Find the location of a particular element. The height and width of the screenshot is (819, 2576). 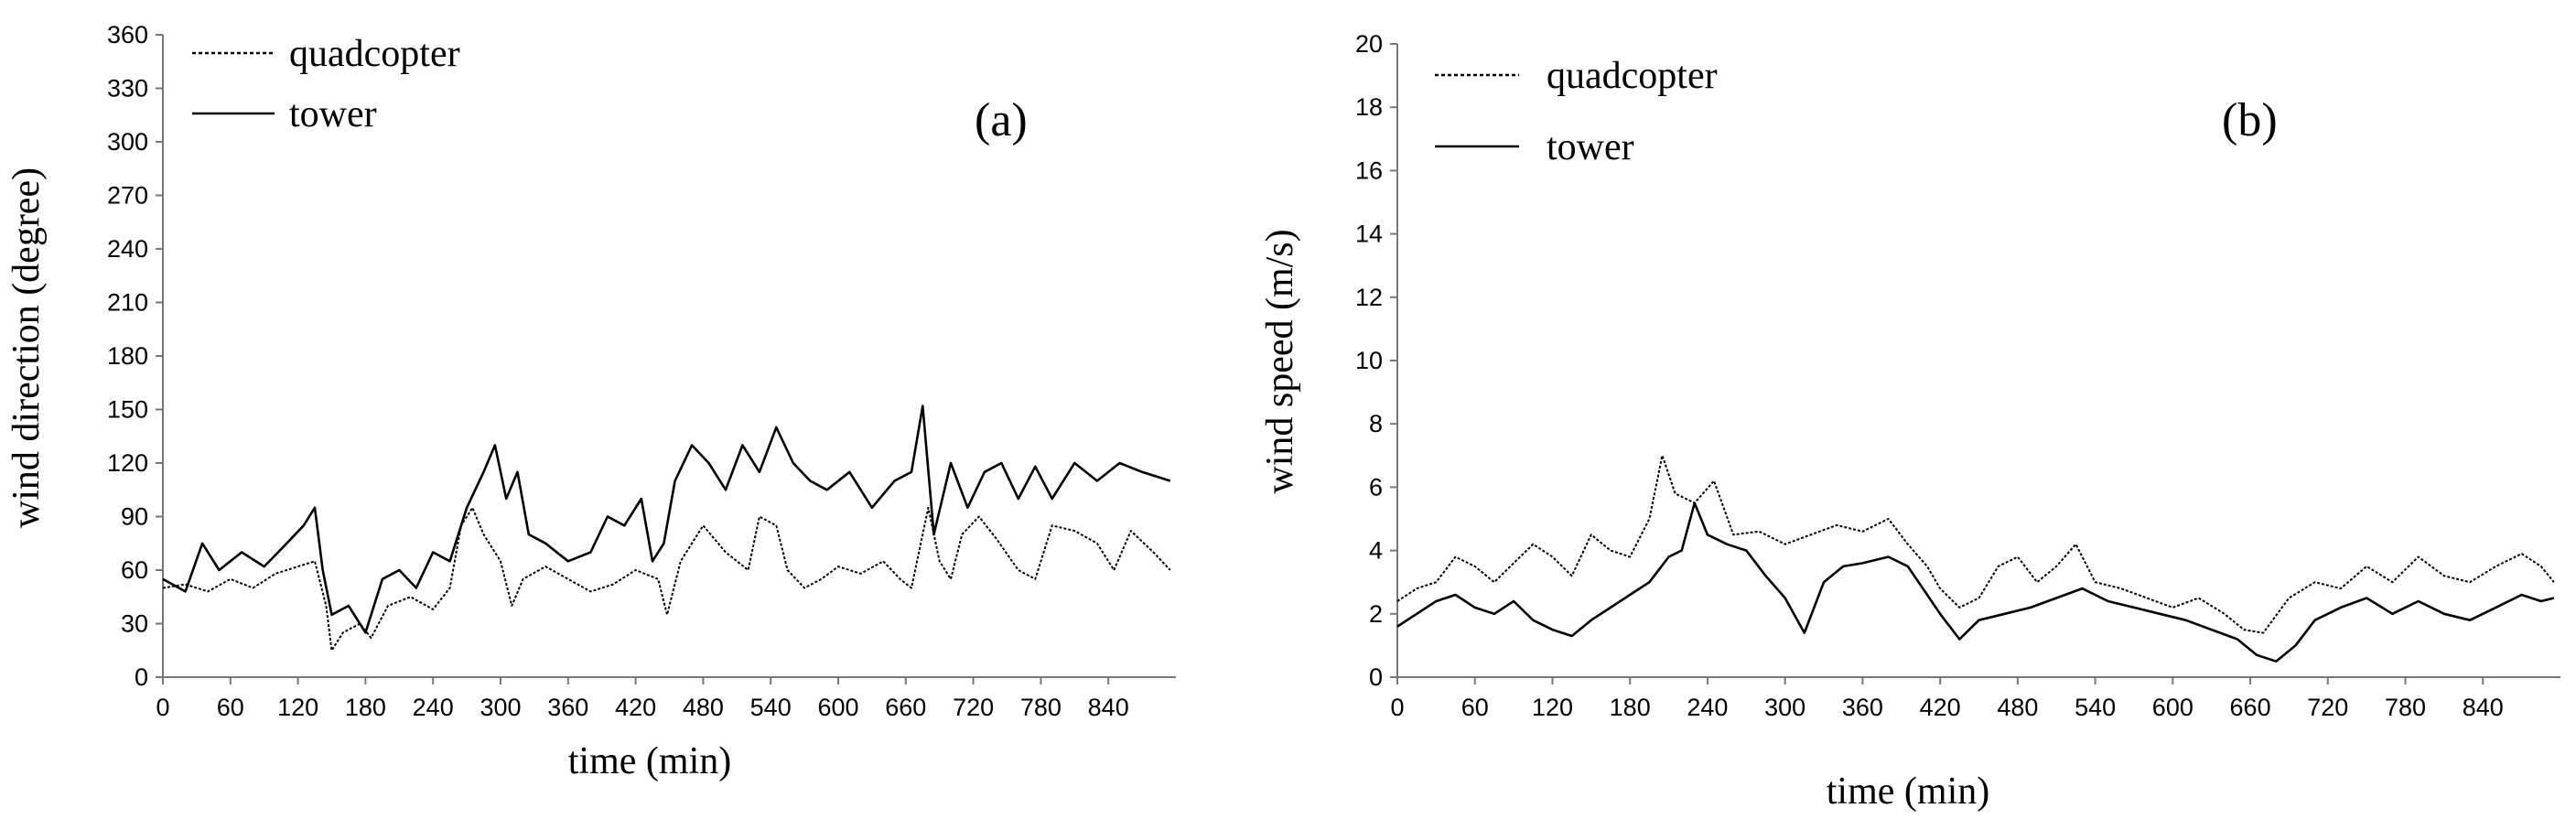

a-panel-label: (a) is located at coordinates (1001, 120).